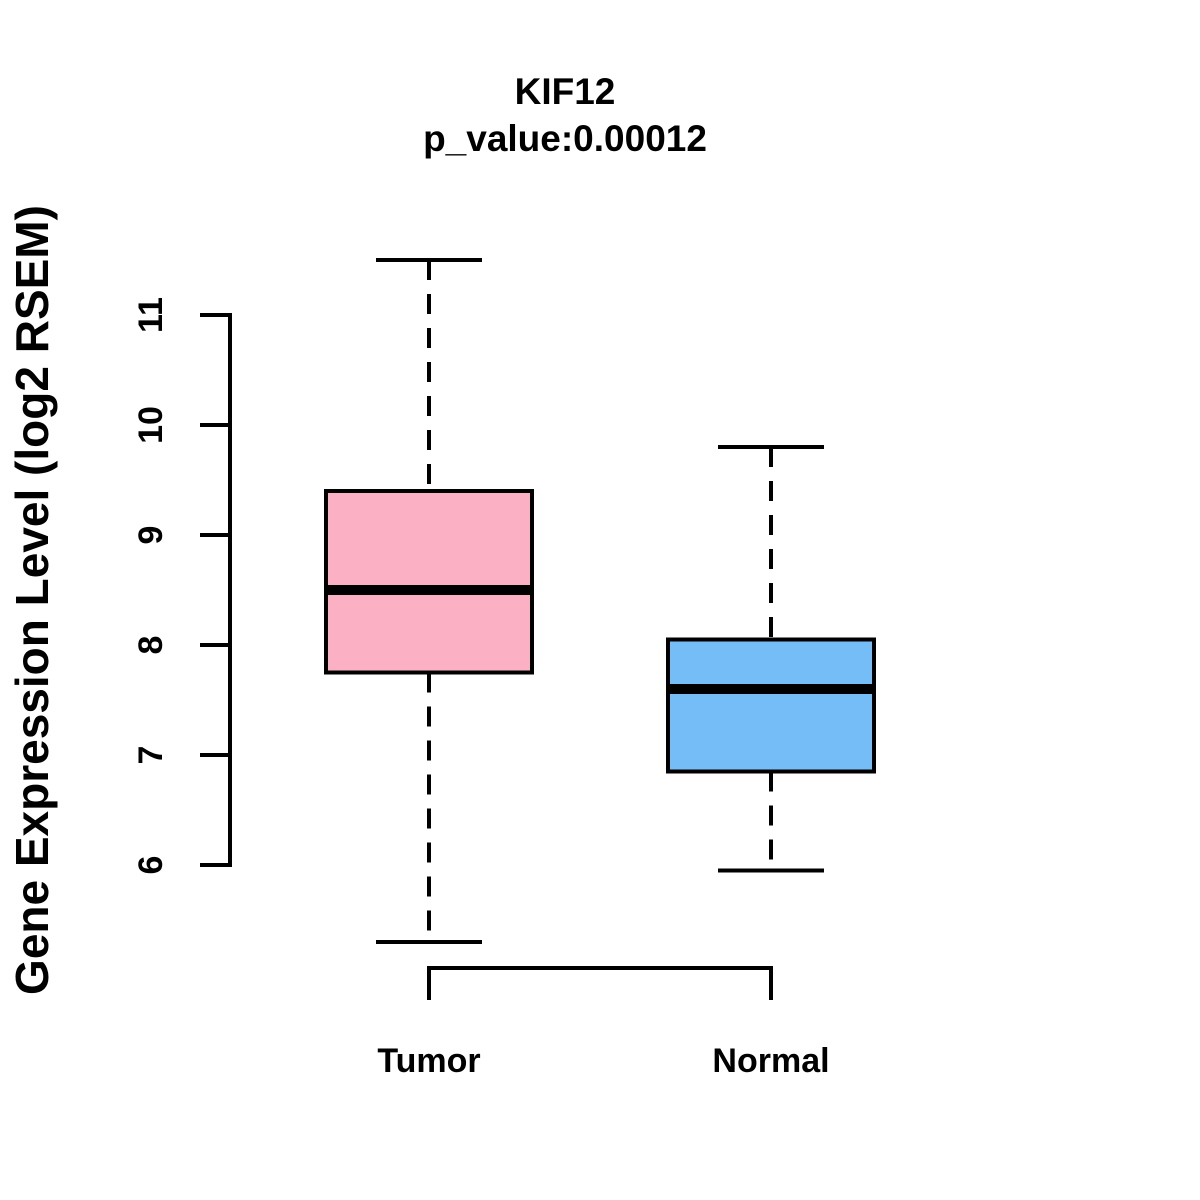 Image resolution: width=1200 pixels, height=1200 pixels. What do you see at coordinates (771, 705) in the screenshot?
I see `box-normal` at bounding box center [771, 705].